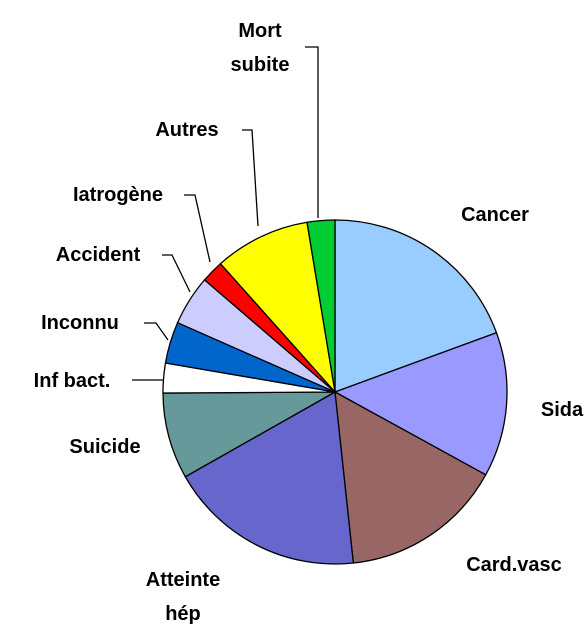 The image size is (587, 633). I want to click on slice-label: Cancer, so click(495, 215).